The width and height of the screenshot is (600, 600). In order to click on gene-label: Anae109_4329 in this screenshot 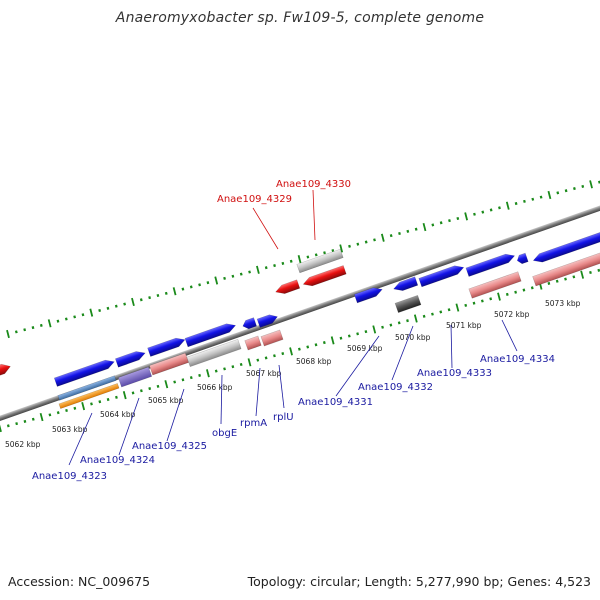, I will do `click(254, 199)`.